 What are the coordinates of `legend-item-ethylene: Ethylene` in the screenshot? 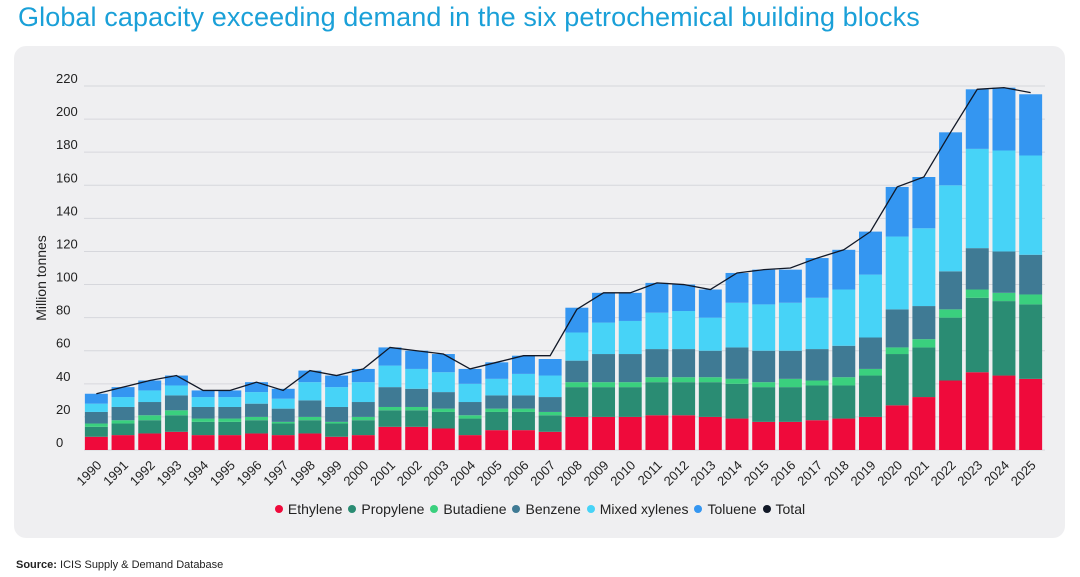 It's located at (308, 509).